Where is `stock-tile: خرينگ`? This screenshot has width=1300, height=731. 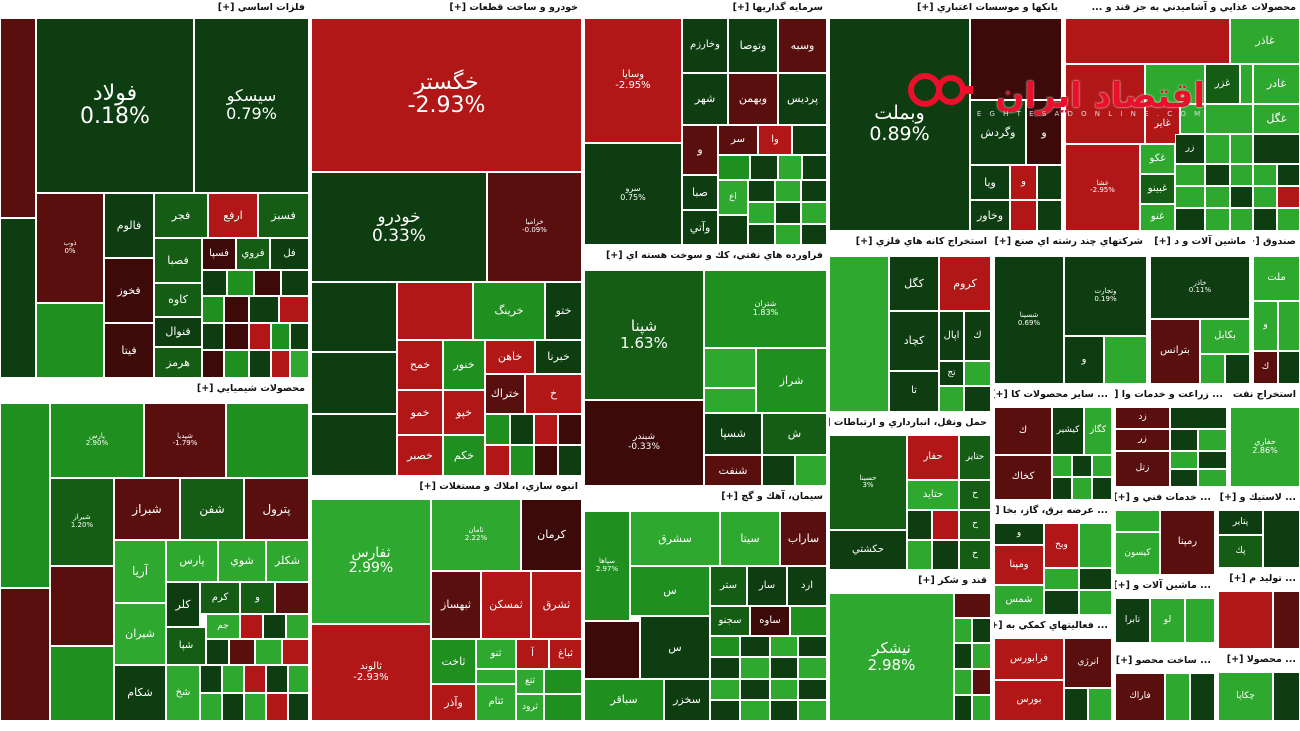
stock-tile: خرينگ is located at coordinates (509, 311).